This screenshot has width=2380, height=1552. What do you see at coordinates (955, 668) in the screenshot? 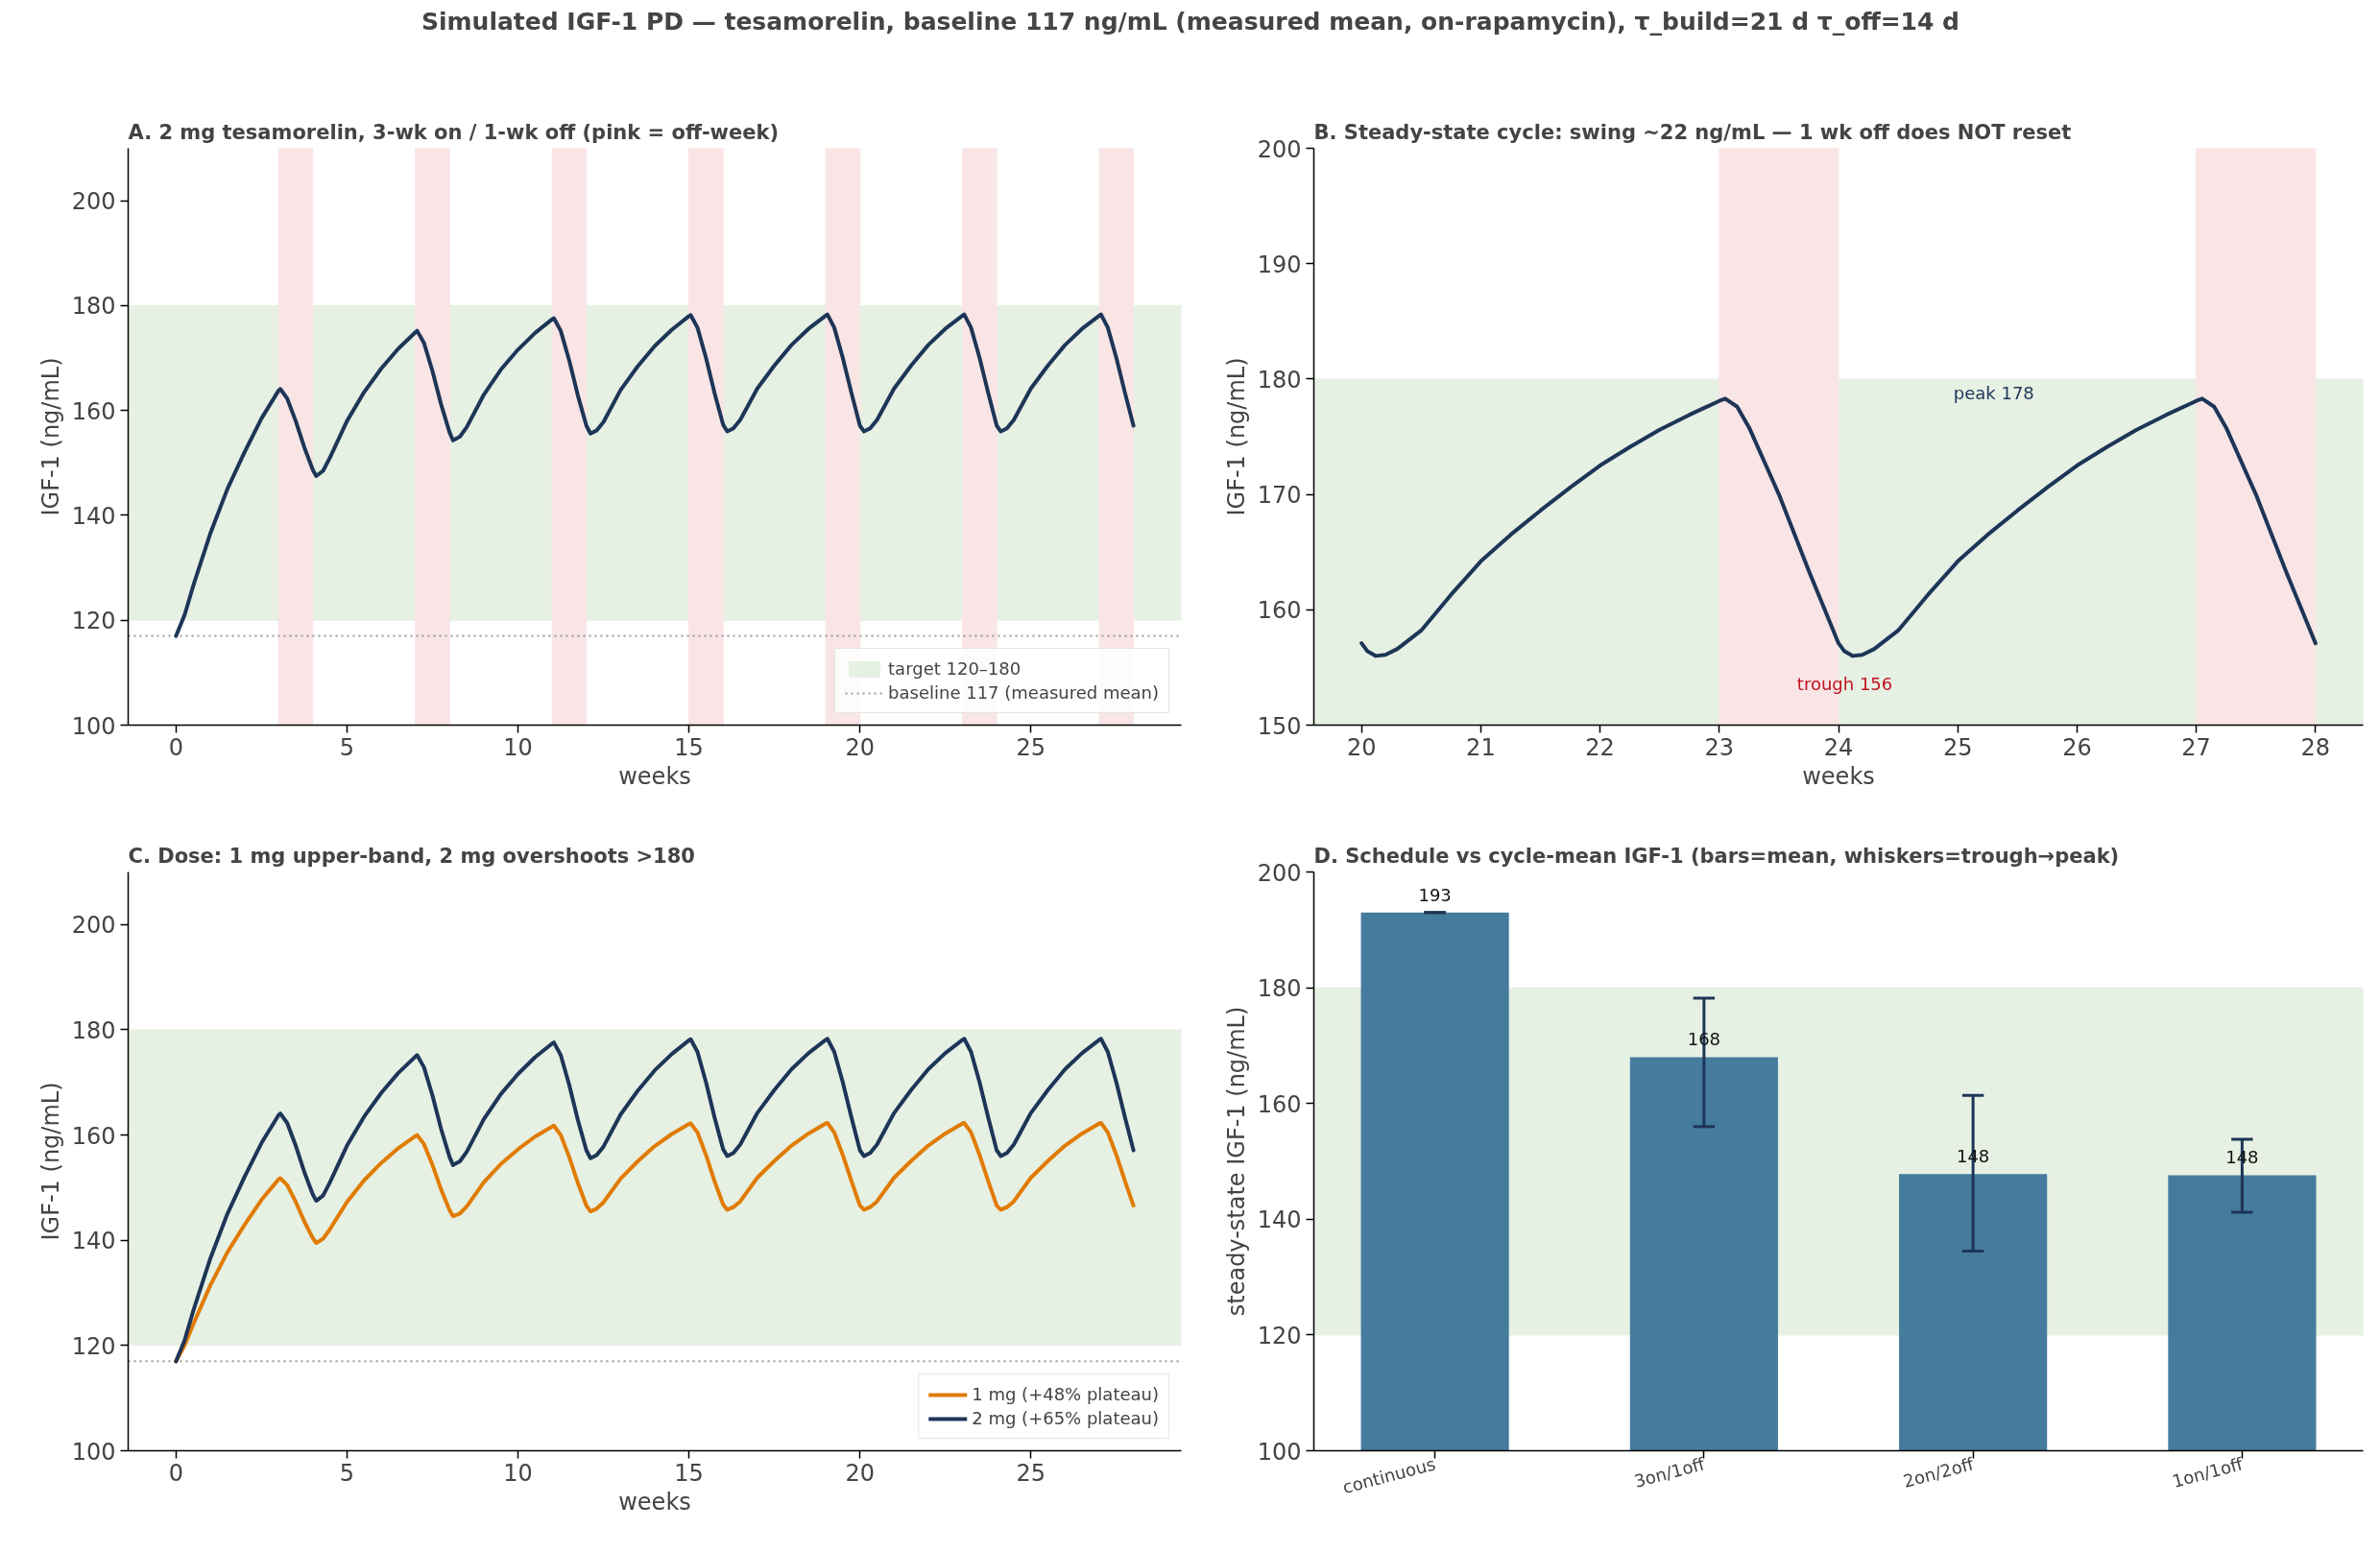
I see `legend-label: target 120–180` at bounding box center [955, 668].